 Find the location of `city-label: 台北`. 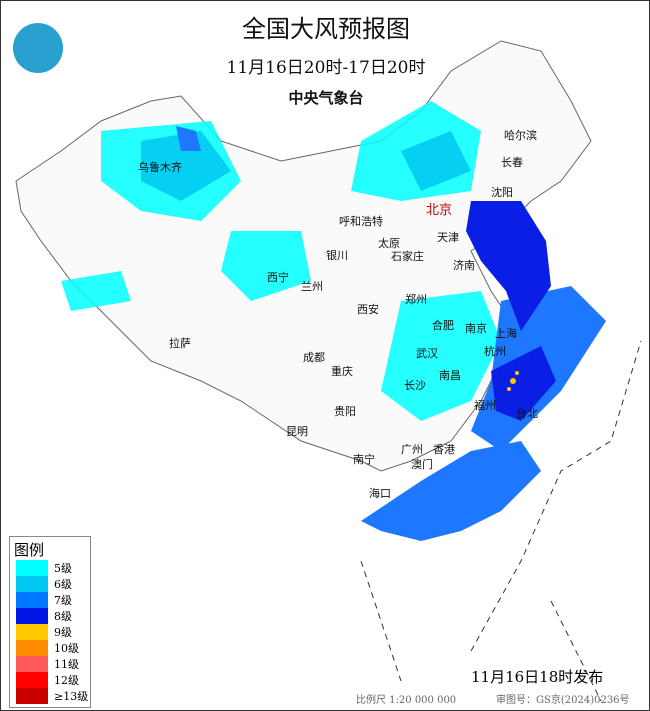

city-label: 台北 is located at coordinates (527, 413).